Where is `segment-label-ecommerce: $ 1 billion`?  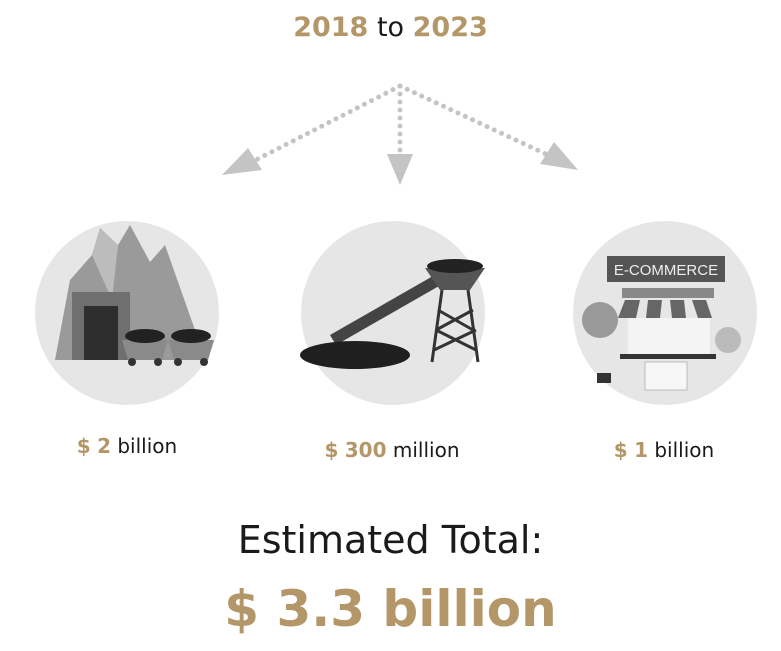
segment-label-ecommerce: $ 1 billion is located at coordinates (664, 450).